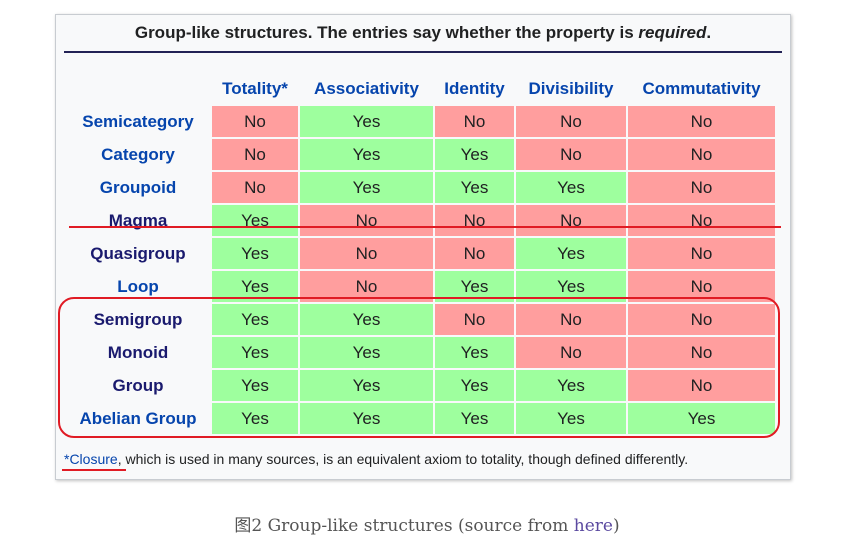 This screenshot has width=854, height=537. I want to click on title-rule, so click(423, 52).